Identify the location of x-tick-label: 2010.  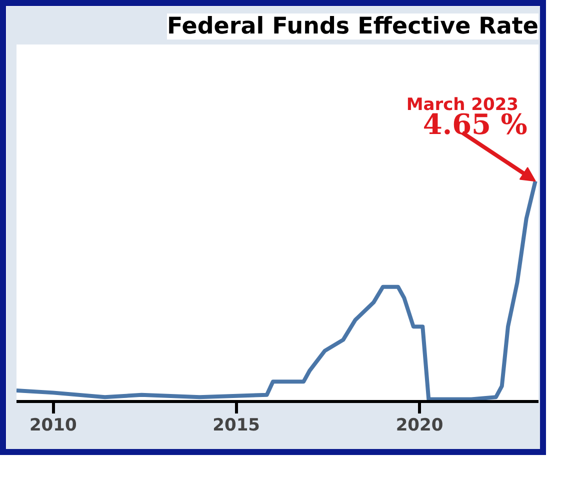
(53, 426).